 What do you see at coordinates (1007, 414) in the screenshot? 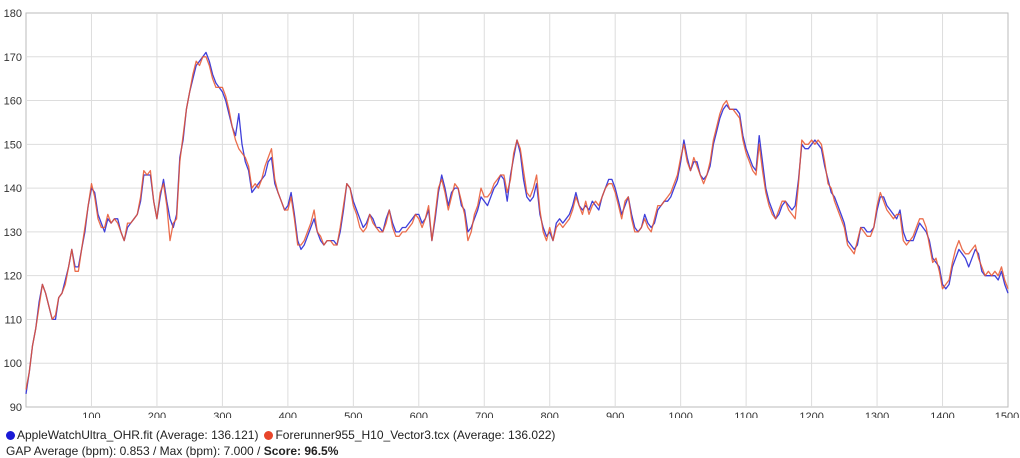
I see `x-tick-label: 1500` at bounding box center [1007, 414].